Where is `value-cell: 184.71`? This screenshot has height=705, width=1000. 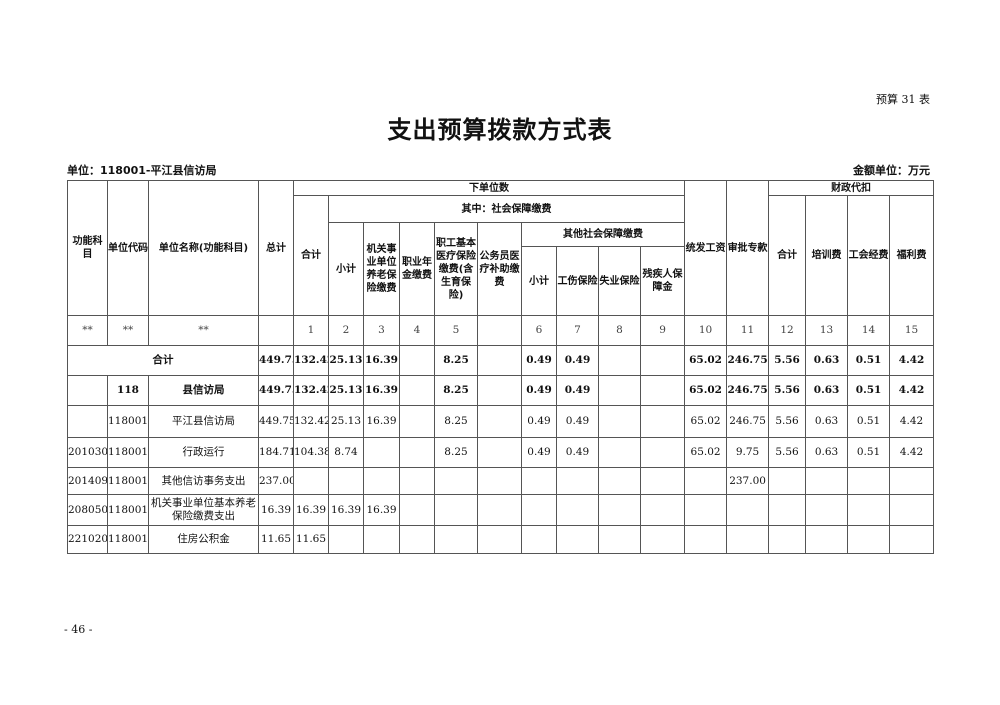
value-cell: 184.71 is located at coordinates (276, 452).